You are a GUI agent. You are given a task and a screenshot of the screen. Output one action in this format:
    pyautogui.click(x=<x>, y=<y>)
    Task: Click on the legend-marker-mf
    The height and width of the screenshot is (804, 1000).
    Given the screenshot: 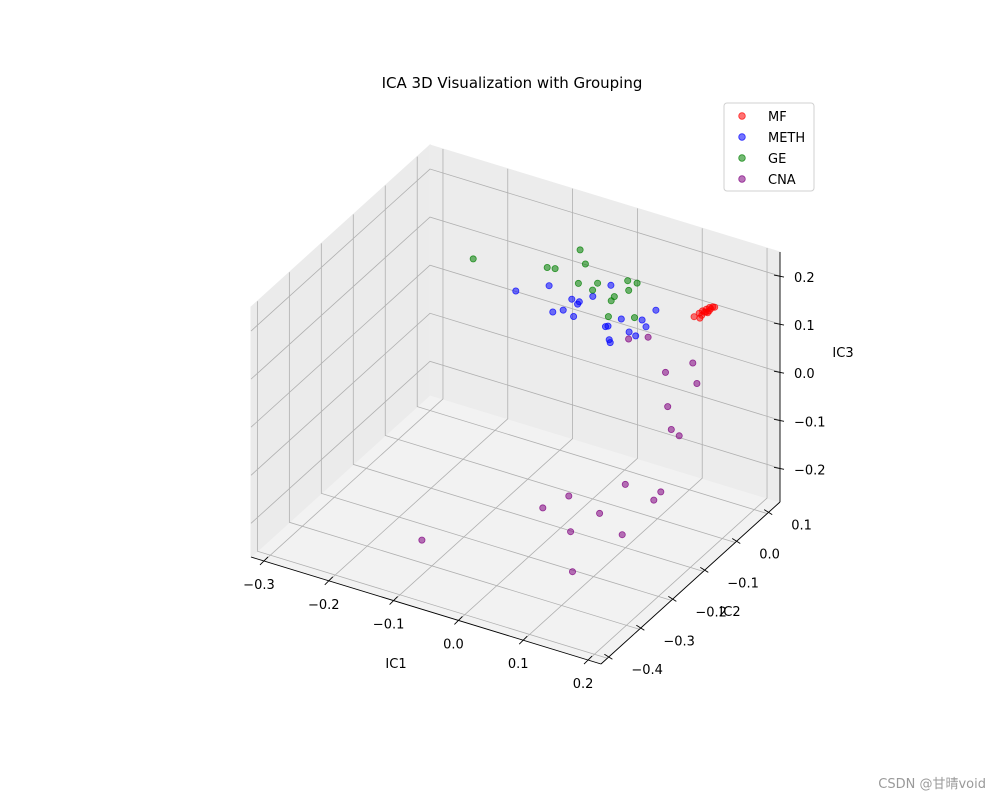 What is the action you would take?
    pyautogui.click(x=742, y=116)
    